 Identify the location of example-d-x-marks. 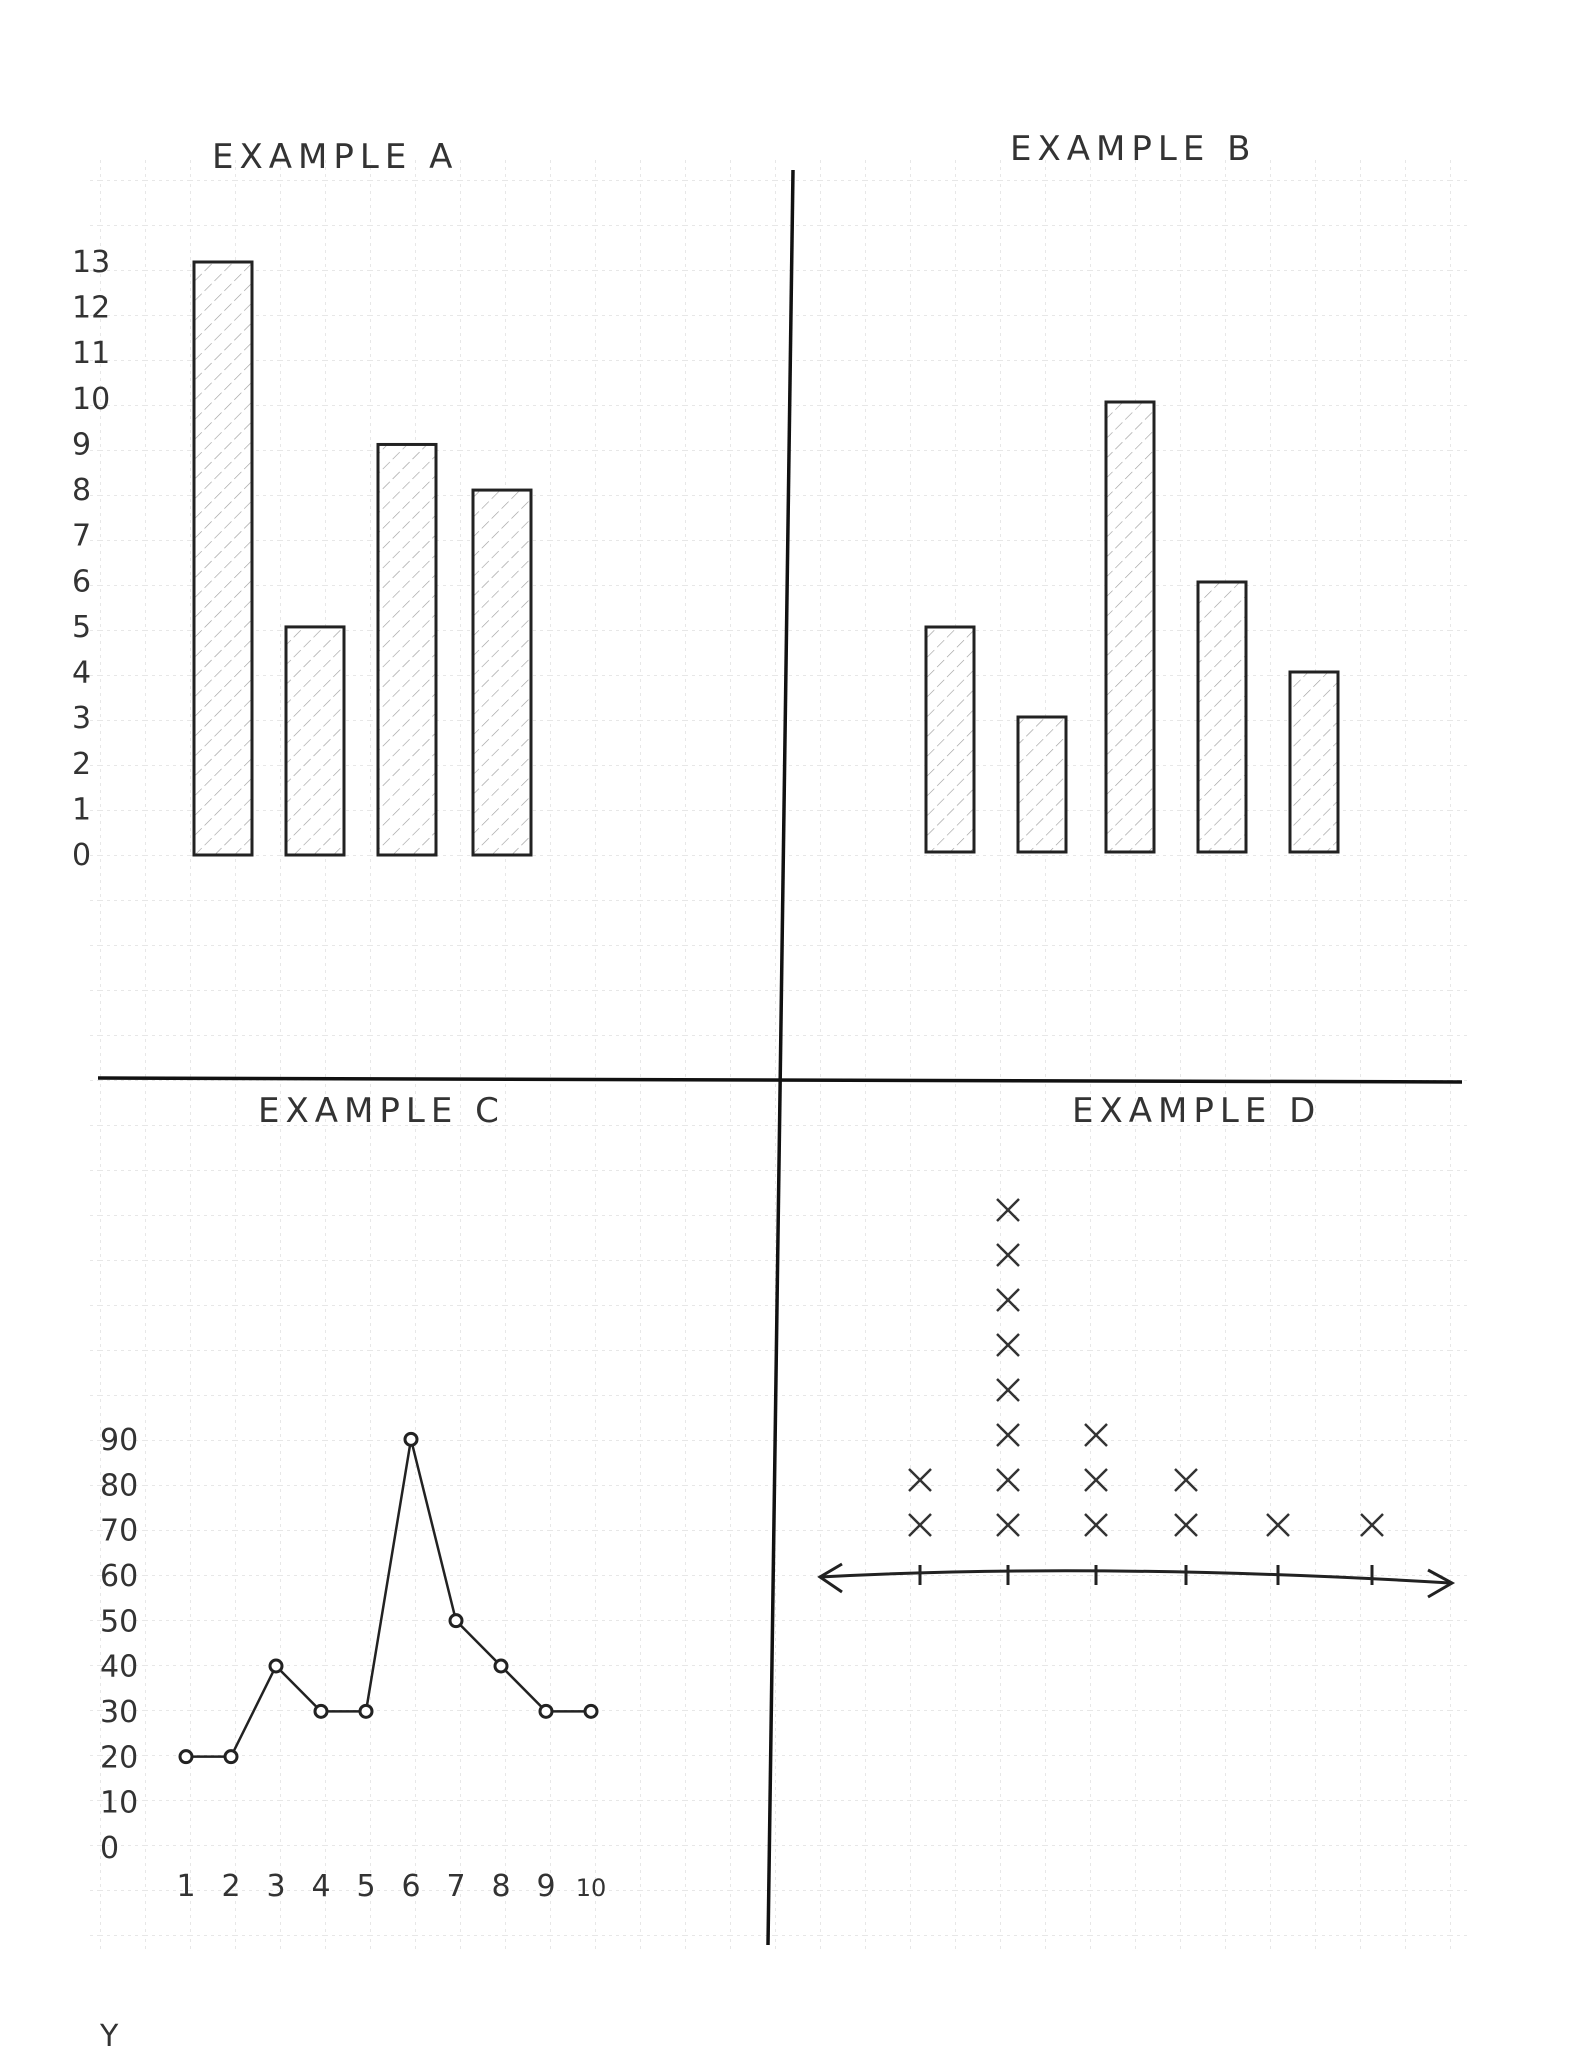
(1146, 1367).